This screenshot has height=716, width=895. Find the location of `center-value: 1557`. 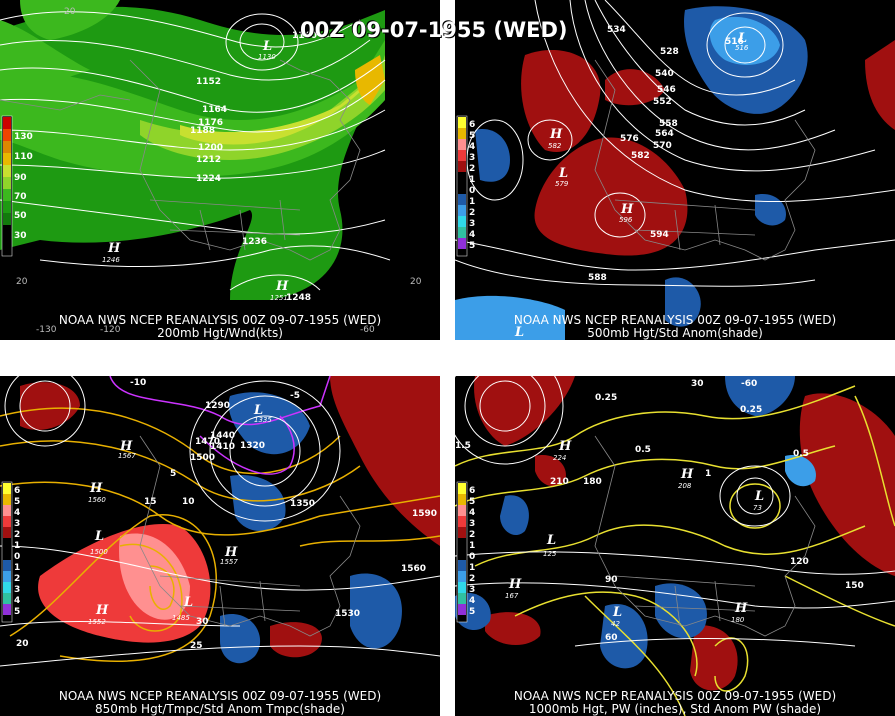

center-value: 1557 is located at coordinates (229, 562).